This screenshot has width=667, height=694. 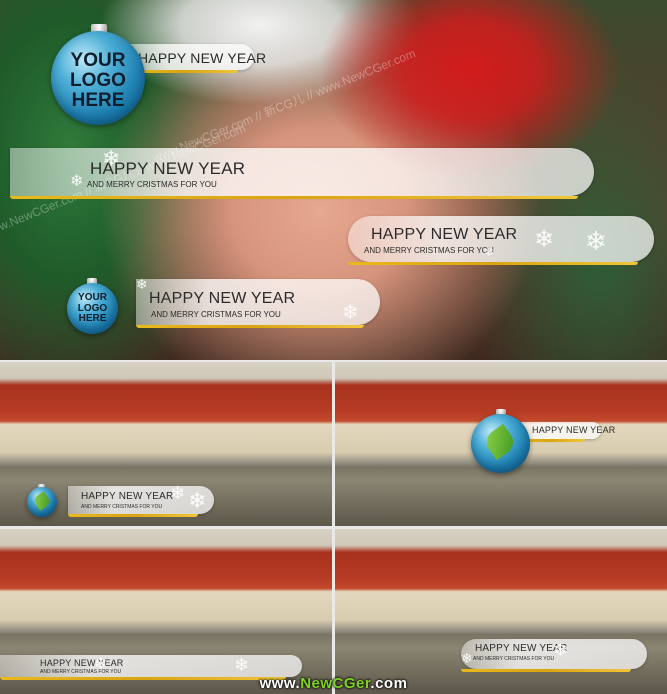 What do you see at coordinates (389, 683) in the screenshot?
I see `watermark-suffix: .com` at bounding box center [389, 683].